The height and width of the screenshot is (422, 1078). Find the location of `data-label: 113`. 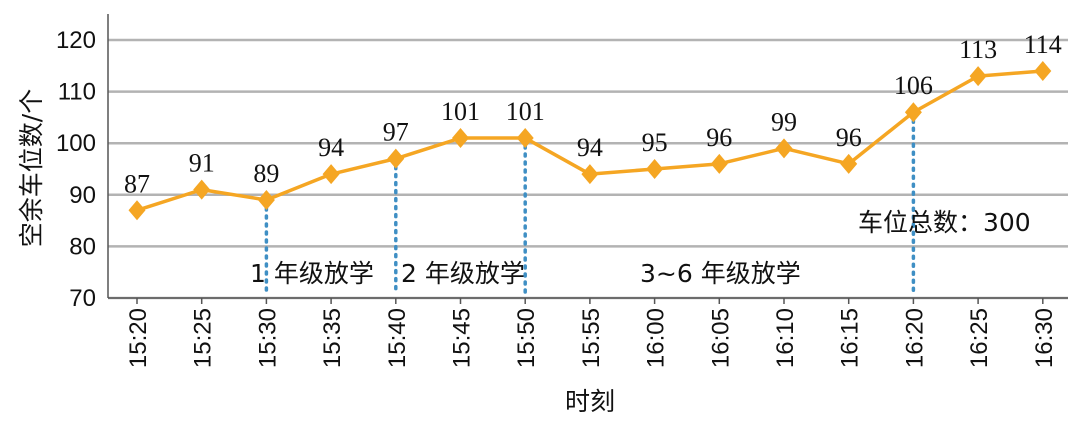

data-label: 113 is located at coordinates (978, 49).